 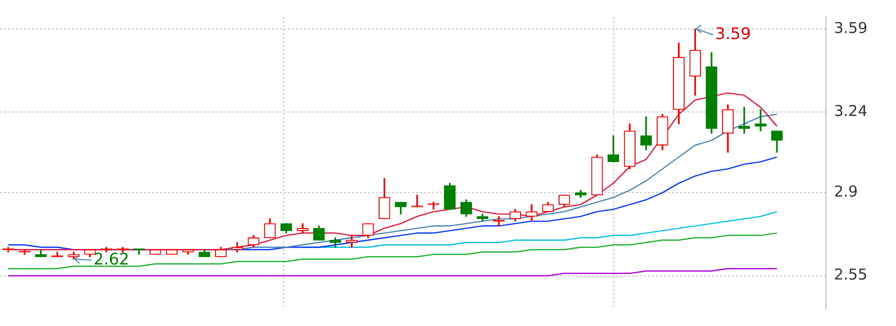 I want to click on y-tick-label: 2.55, so click(x=851, y=275).